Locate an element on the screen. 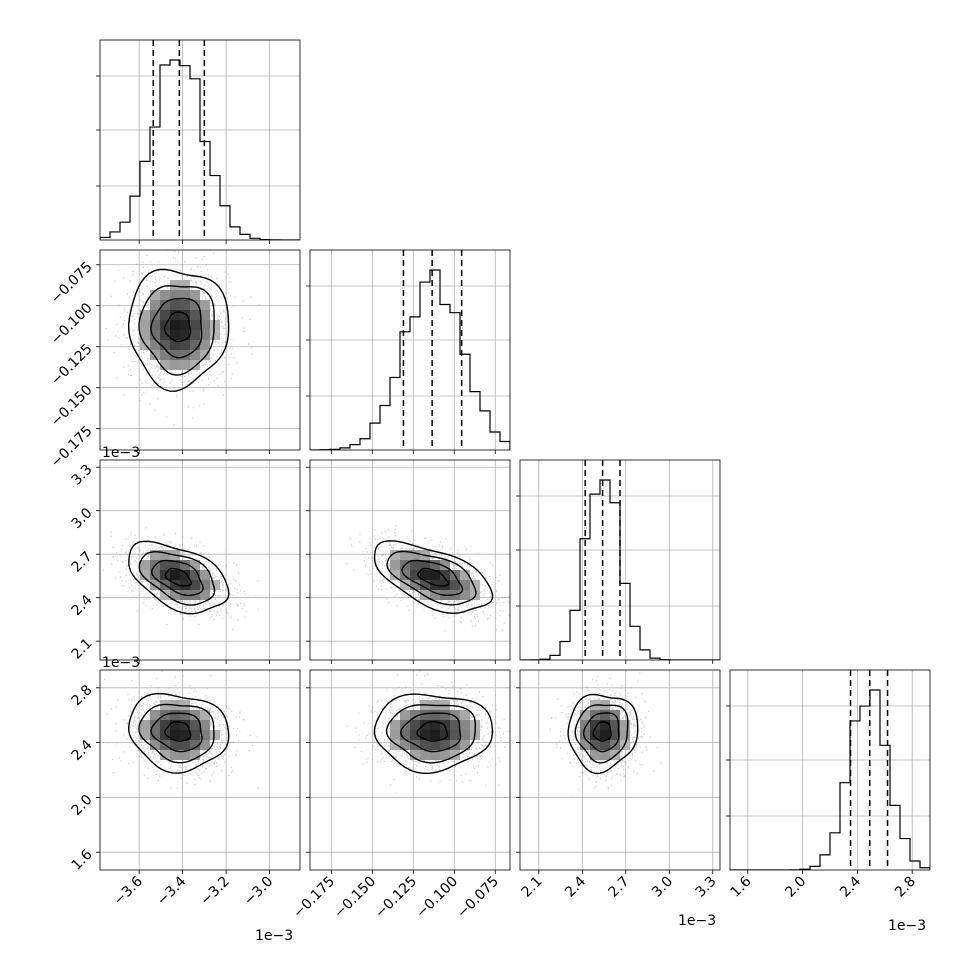 This screenshot has height=970, width=970. x-tick-label: −3.2 is located at coordinates (215, 891).